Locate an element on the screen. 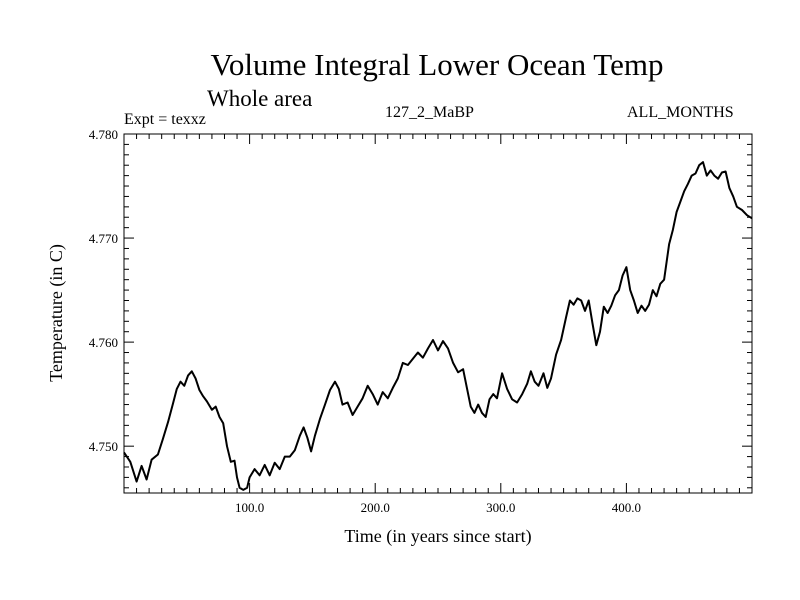 This screenshot has width=800, height=600. y-tick-label: 4.780 is located at coordinates (103, 134).